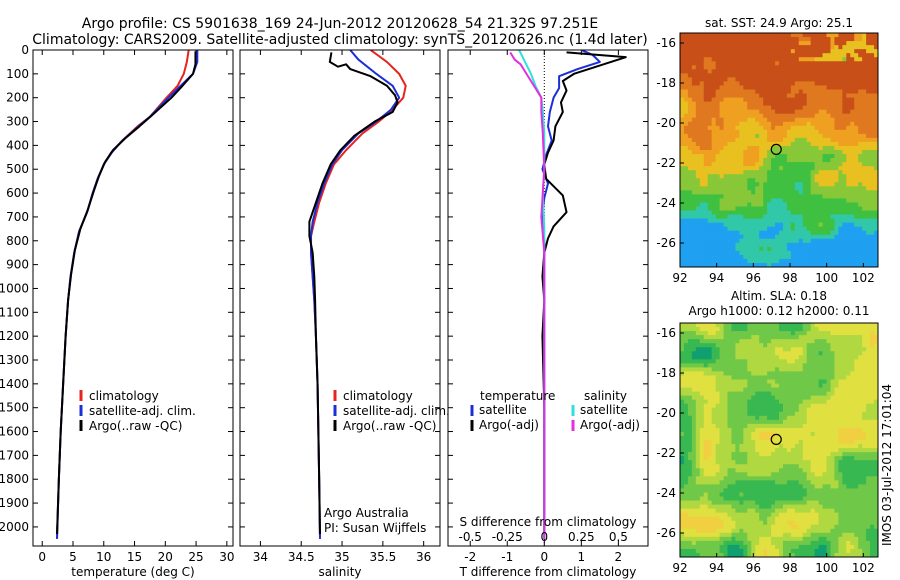  What do you see at coordinates (544, 537) in the screenshot?
I see `top-tick-label: 0` at bounding box center [544, 537].